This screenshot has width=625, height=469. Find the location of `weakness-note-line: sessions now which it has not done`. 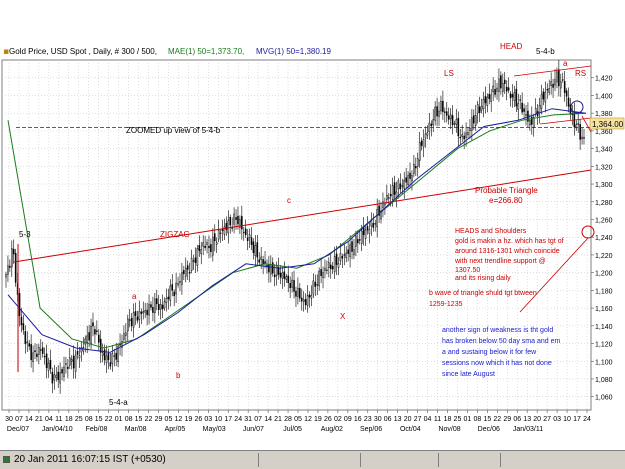

weakness-note-line: sessions now which it has not done is located at coordinates (497, 363).